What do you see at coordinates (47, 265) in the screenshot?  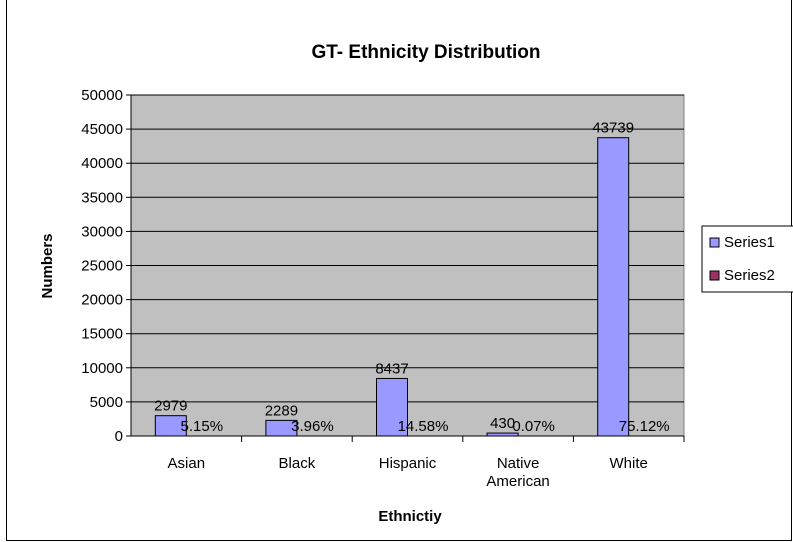 I see `y-axis-label: Numbers` at bounding box center [47, 265].